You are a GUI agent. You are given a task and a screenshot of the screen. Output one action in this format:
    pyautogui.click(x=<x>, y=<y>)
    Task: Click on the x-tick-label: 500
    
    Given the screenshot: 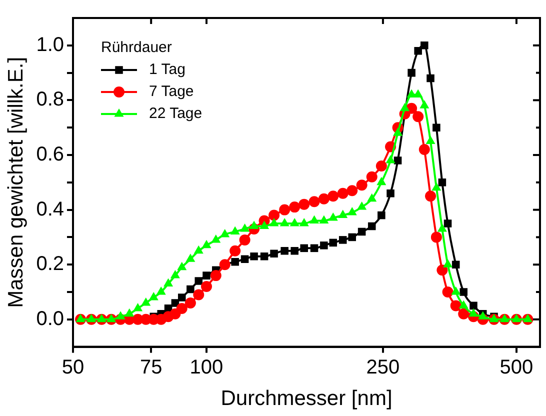 What is the action you would take?
    pyautogui.click(x=517, y=367)
    